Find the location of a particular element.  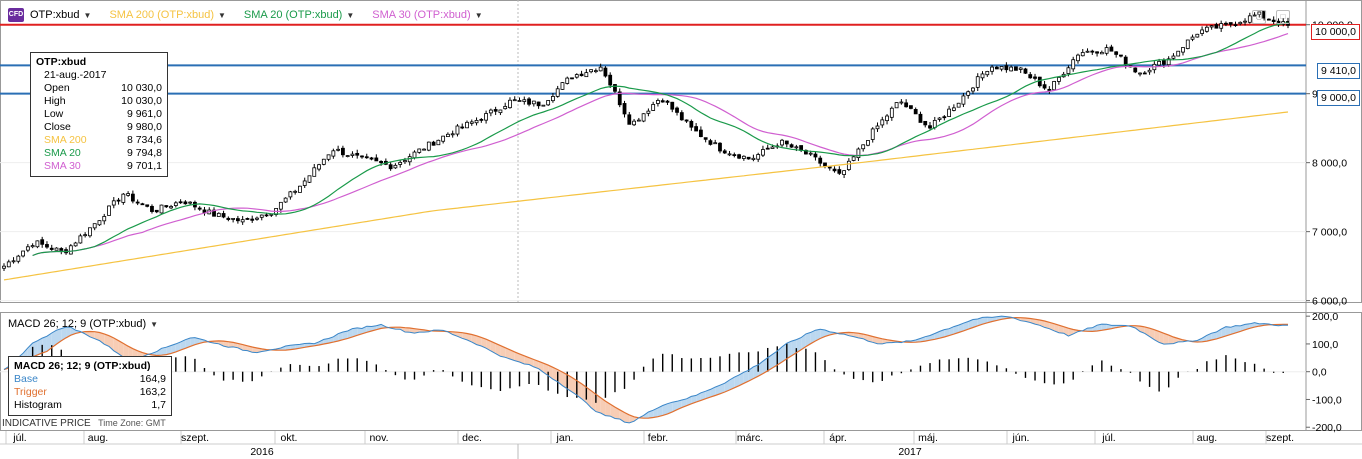

legend-sma20: SMA 20 (OTP:xbud) ▼ is located at coordinates (299, 15).